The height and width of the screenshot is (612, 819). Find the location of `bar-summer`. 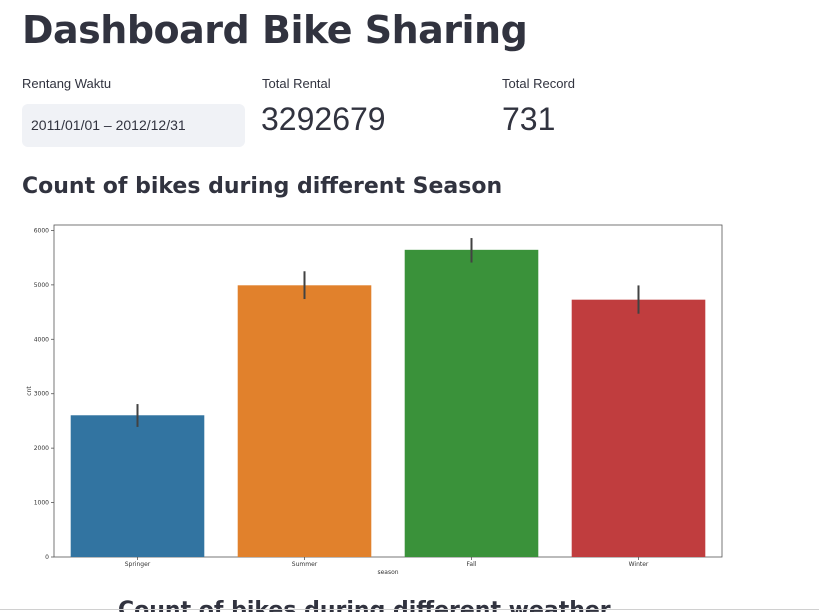

bar-summer is located at coordinates (304, 421).